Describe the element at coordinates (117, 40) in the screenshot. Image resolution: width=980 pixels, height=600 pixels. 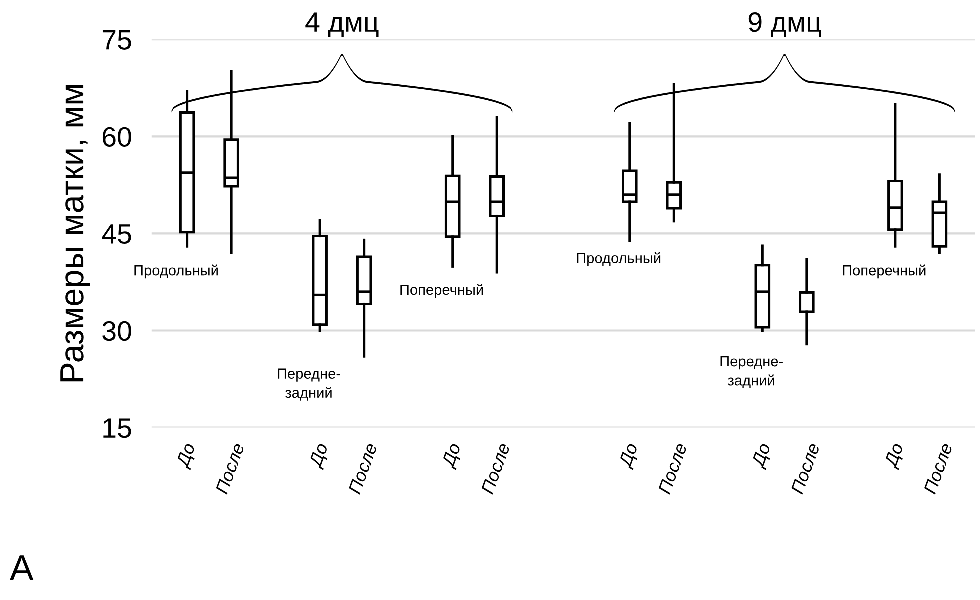
I see `y-tick-label: 75` at that location.